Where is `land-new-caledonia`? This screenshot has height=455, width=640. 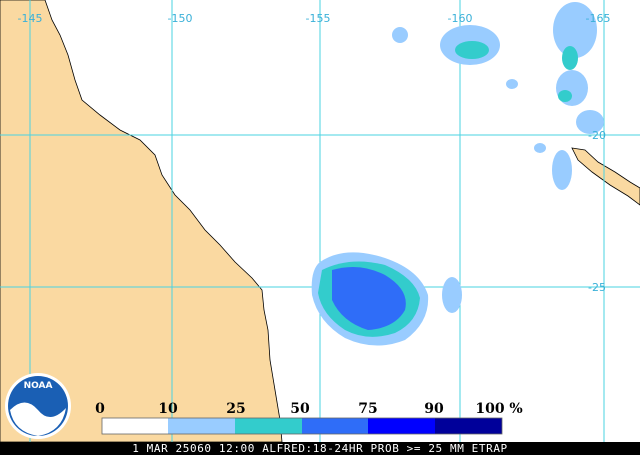
land-new-caledonia is located at coordinates (605, 176).